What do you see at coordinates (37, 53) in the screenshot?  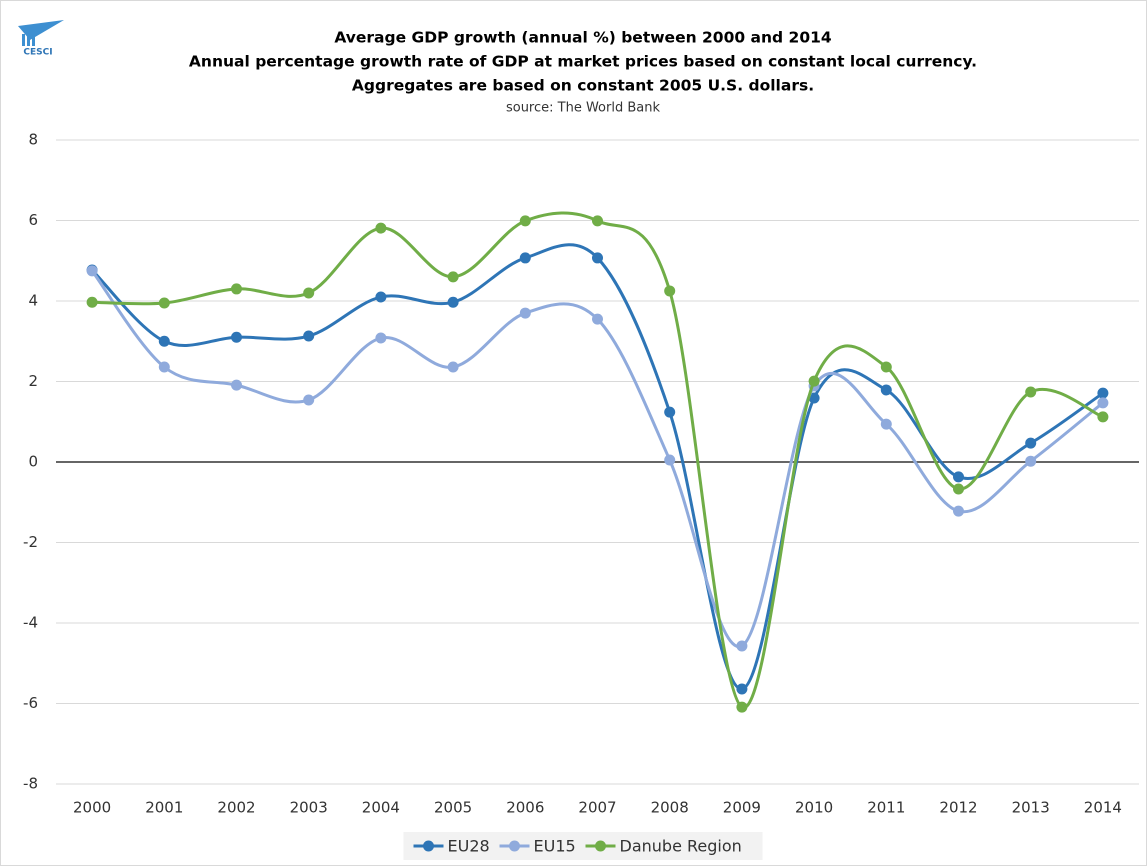 I see `logo-text: CESCI` at bounding box center [37, 53].